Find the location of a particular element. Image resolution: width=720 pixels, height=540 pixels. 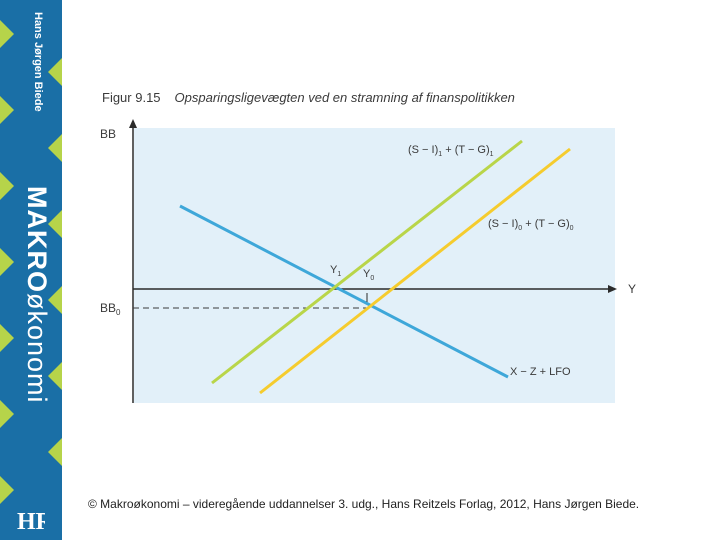

x-axis-arrow is located at coordinates (612, 289).